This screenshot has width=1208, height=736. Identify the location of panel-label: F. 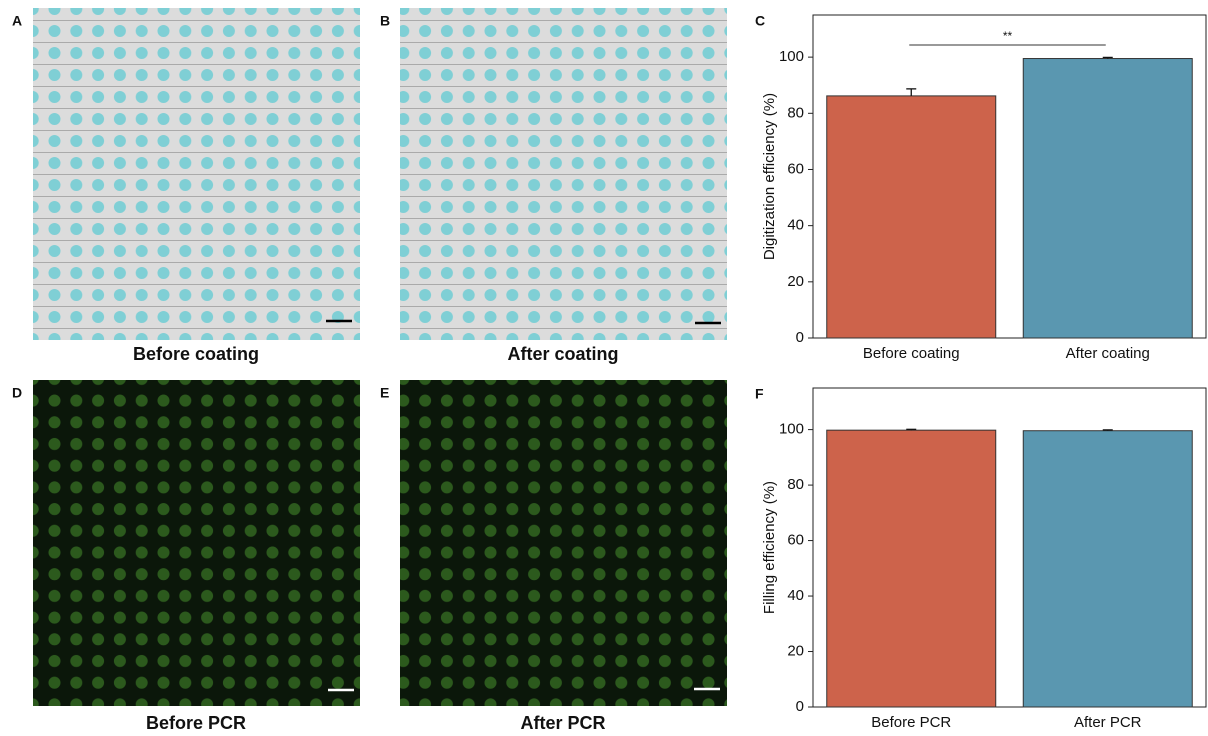
(759, 394).